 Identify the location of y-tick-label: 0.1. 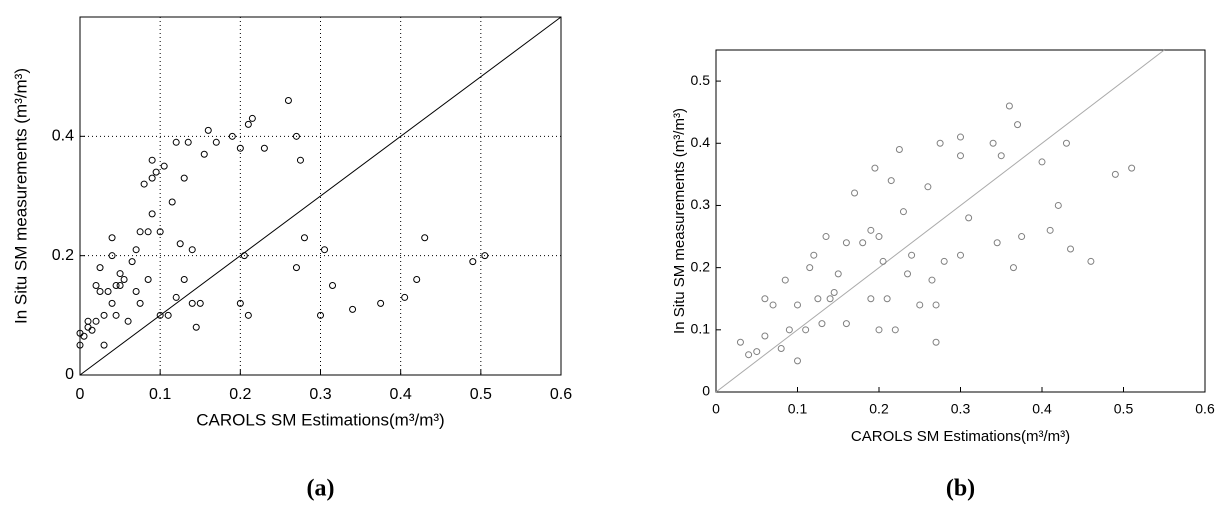
(701, 329).